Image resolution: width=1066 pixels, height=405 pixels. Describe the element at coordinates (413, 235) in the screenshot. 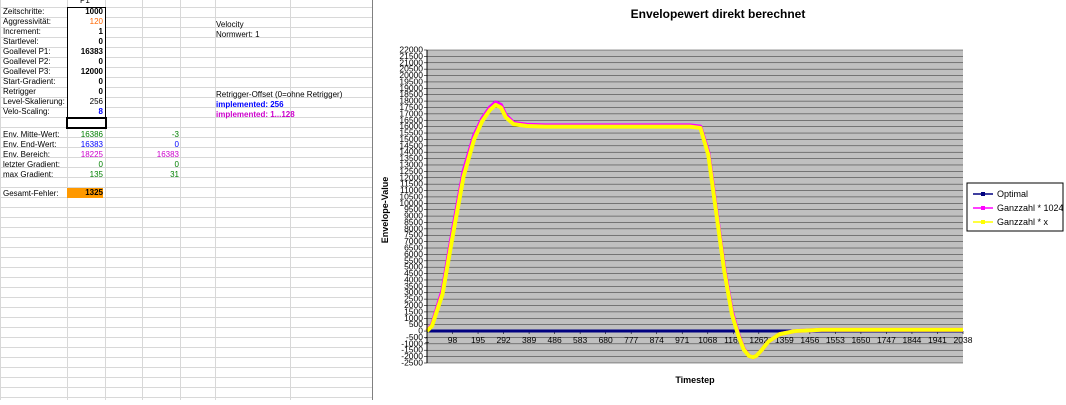

I see `y-tick-label: 7500` at that location.